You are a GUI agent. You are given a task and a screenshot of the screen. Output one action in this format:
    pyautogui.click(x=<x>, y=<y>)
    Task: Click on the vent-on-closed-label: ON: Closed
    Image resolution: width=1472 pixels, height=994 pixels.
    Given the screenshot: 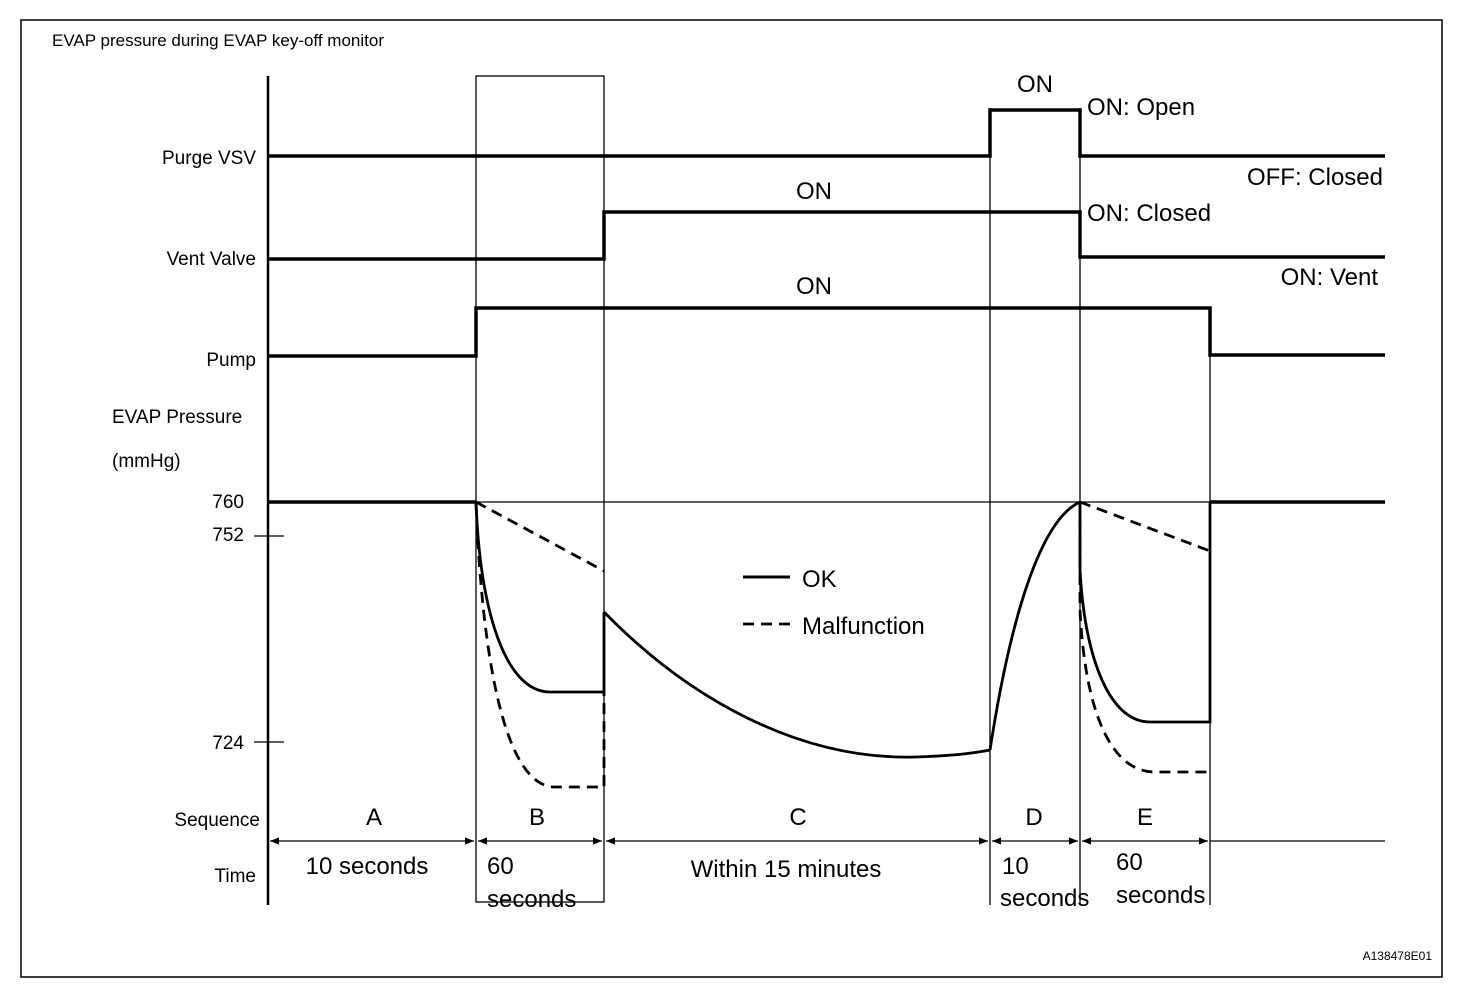 What is the action you would take?
    pyautogui.click(x=1149, y=213)
    